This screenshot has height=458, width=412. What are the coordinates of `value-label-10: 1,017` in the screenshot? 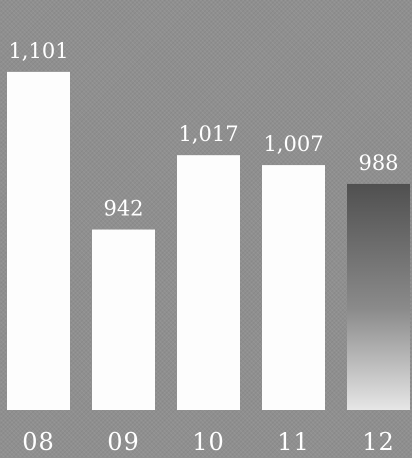 It's located at (208, 134).